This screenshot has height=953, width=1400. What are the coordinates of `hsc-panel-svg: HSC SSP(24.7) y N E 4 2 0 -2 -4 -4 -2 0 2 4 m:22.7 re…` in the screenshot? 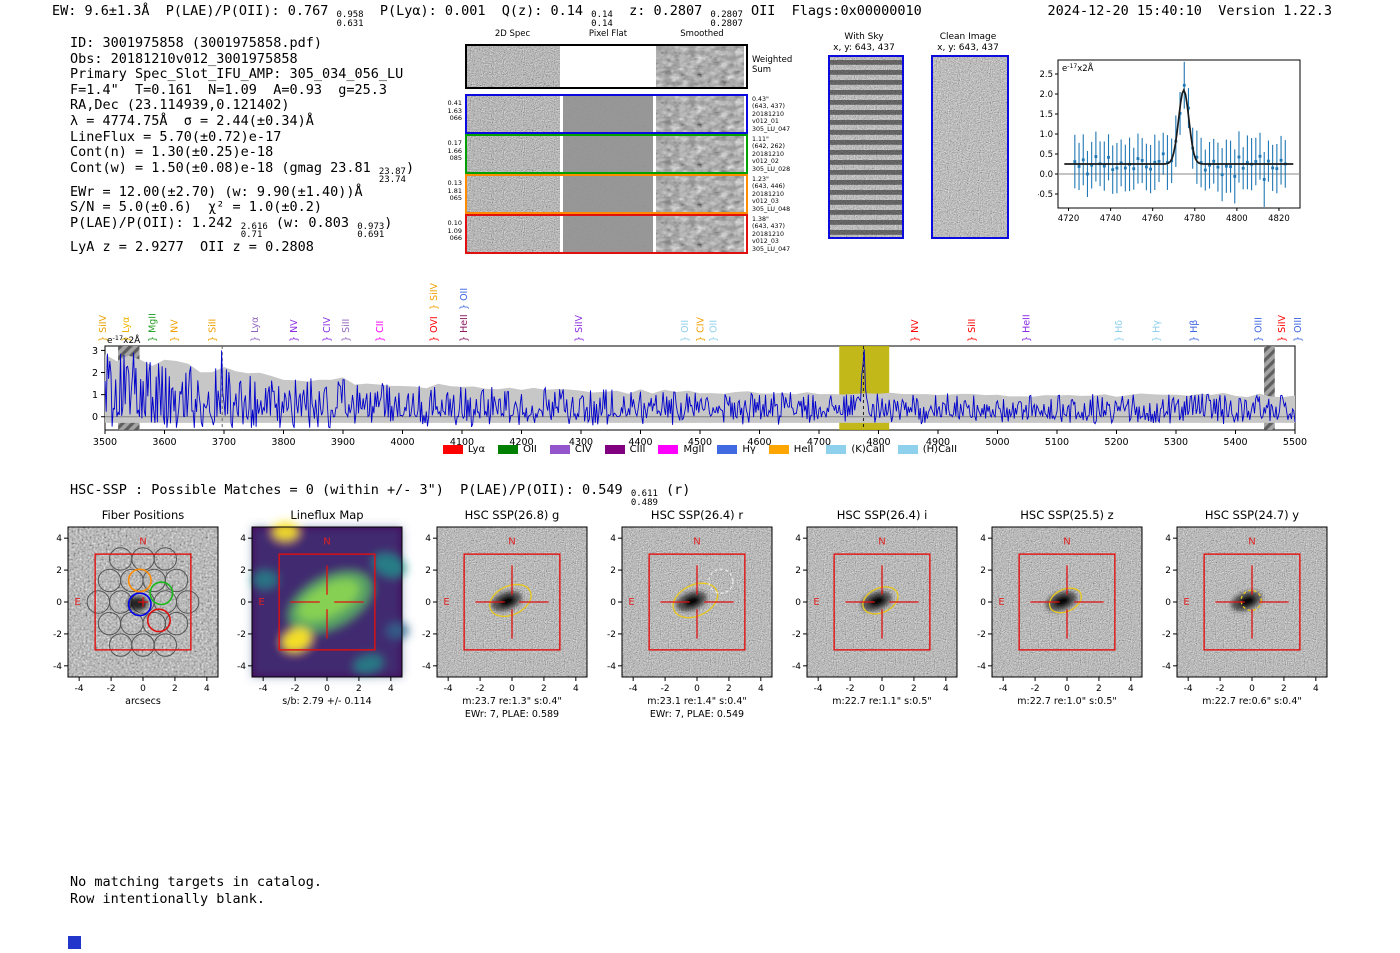 It's located at (1245, 607).